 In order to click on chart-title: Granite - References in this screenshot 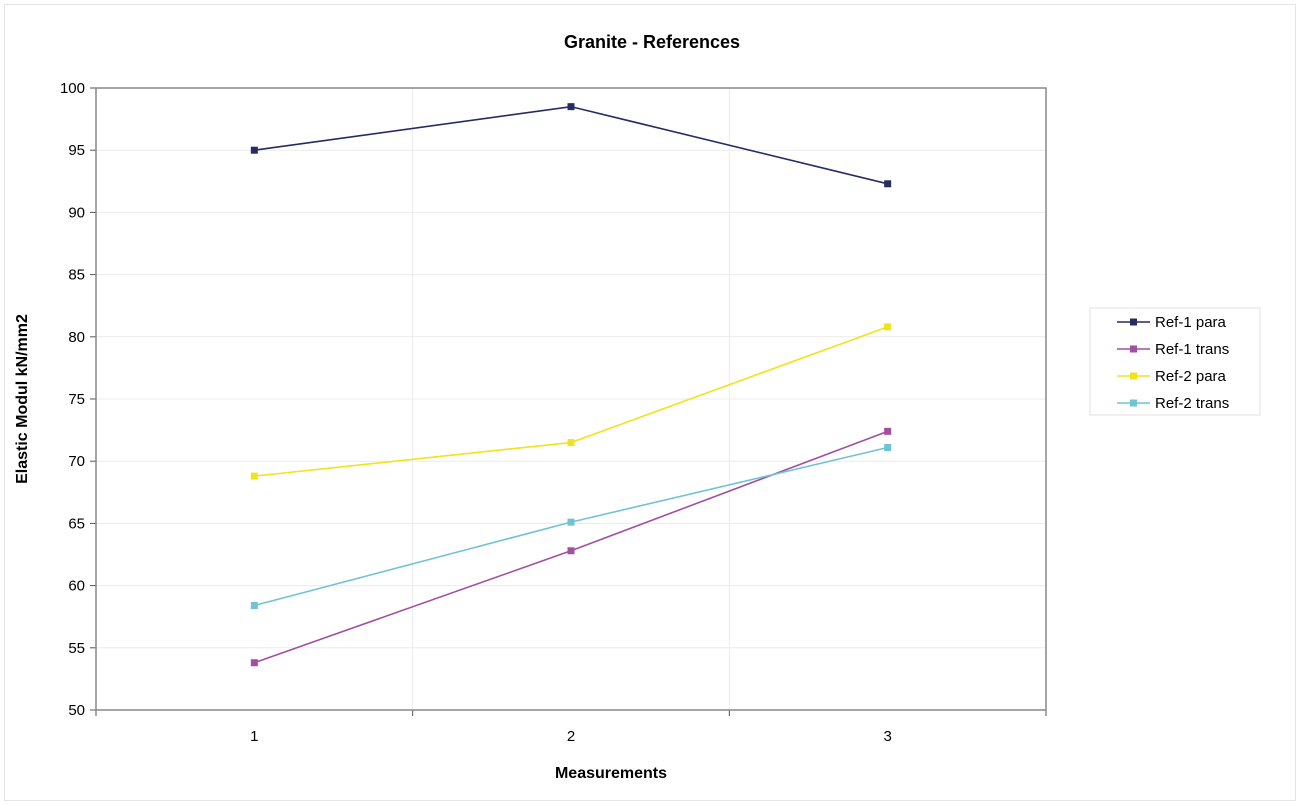, I will do `click(652, 42)`.